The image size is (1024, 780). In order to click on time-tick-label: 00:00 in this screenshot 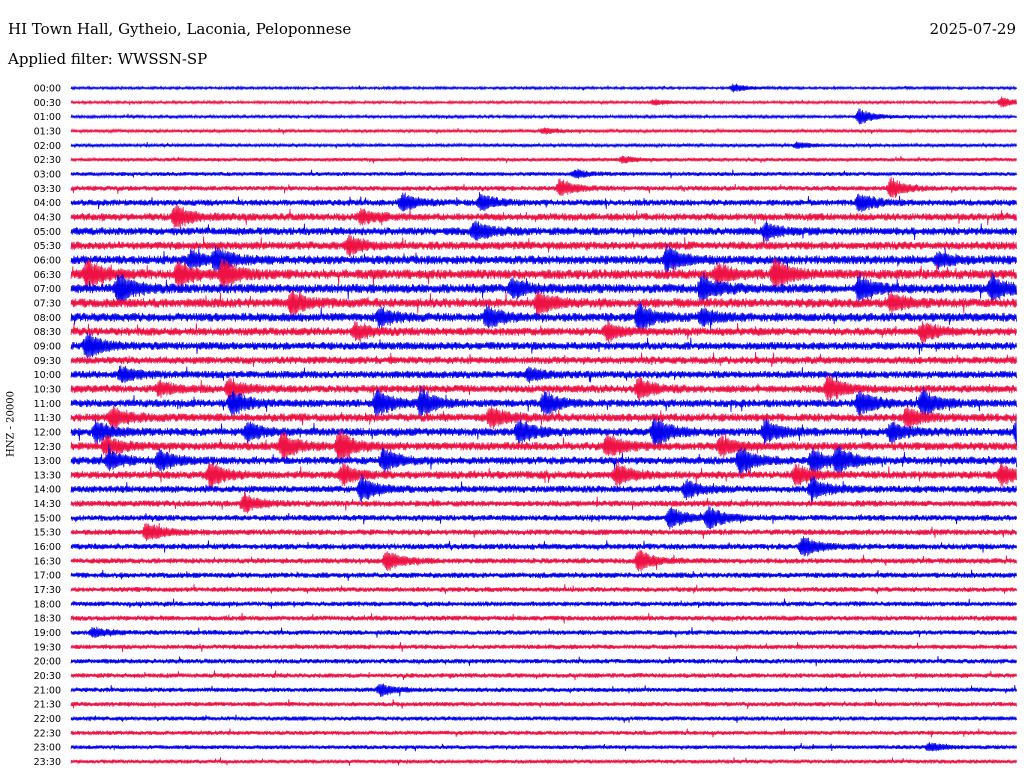, I will do `click(47, 89)`.